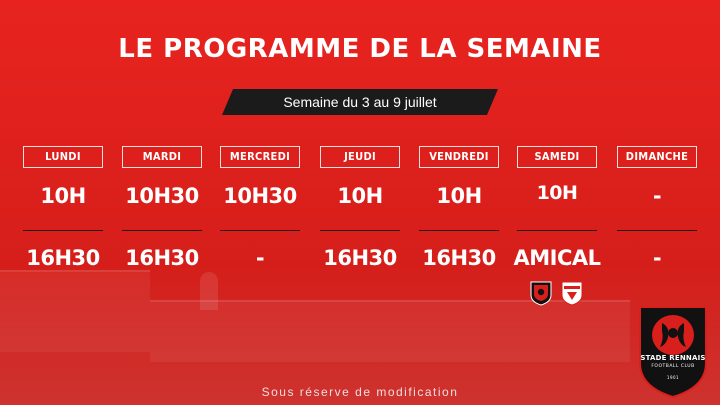 This screenshot has width=720, height=405. I want to click on day-label-saturday: SAMEDI, so click(557, 157).